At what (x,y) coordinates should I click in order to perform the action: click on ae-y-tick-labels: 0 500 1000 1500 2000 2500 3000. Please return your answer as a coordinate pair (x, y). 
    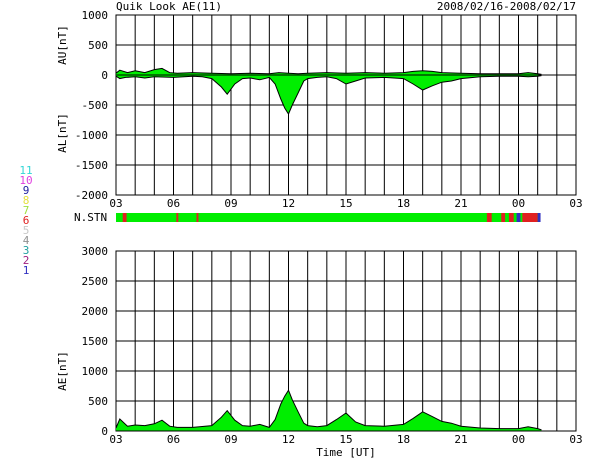
    Looking at the image, I should click on (95, 341).